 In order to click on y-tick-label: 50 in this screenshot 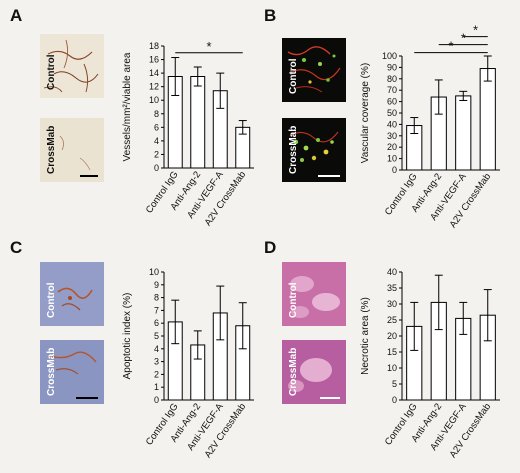, I will do `click(392, 113)`.